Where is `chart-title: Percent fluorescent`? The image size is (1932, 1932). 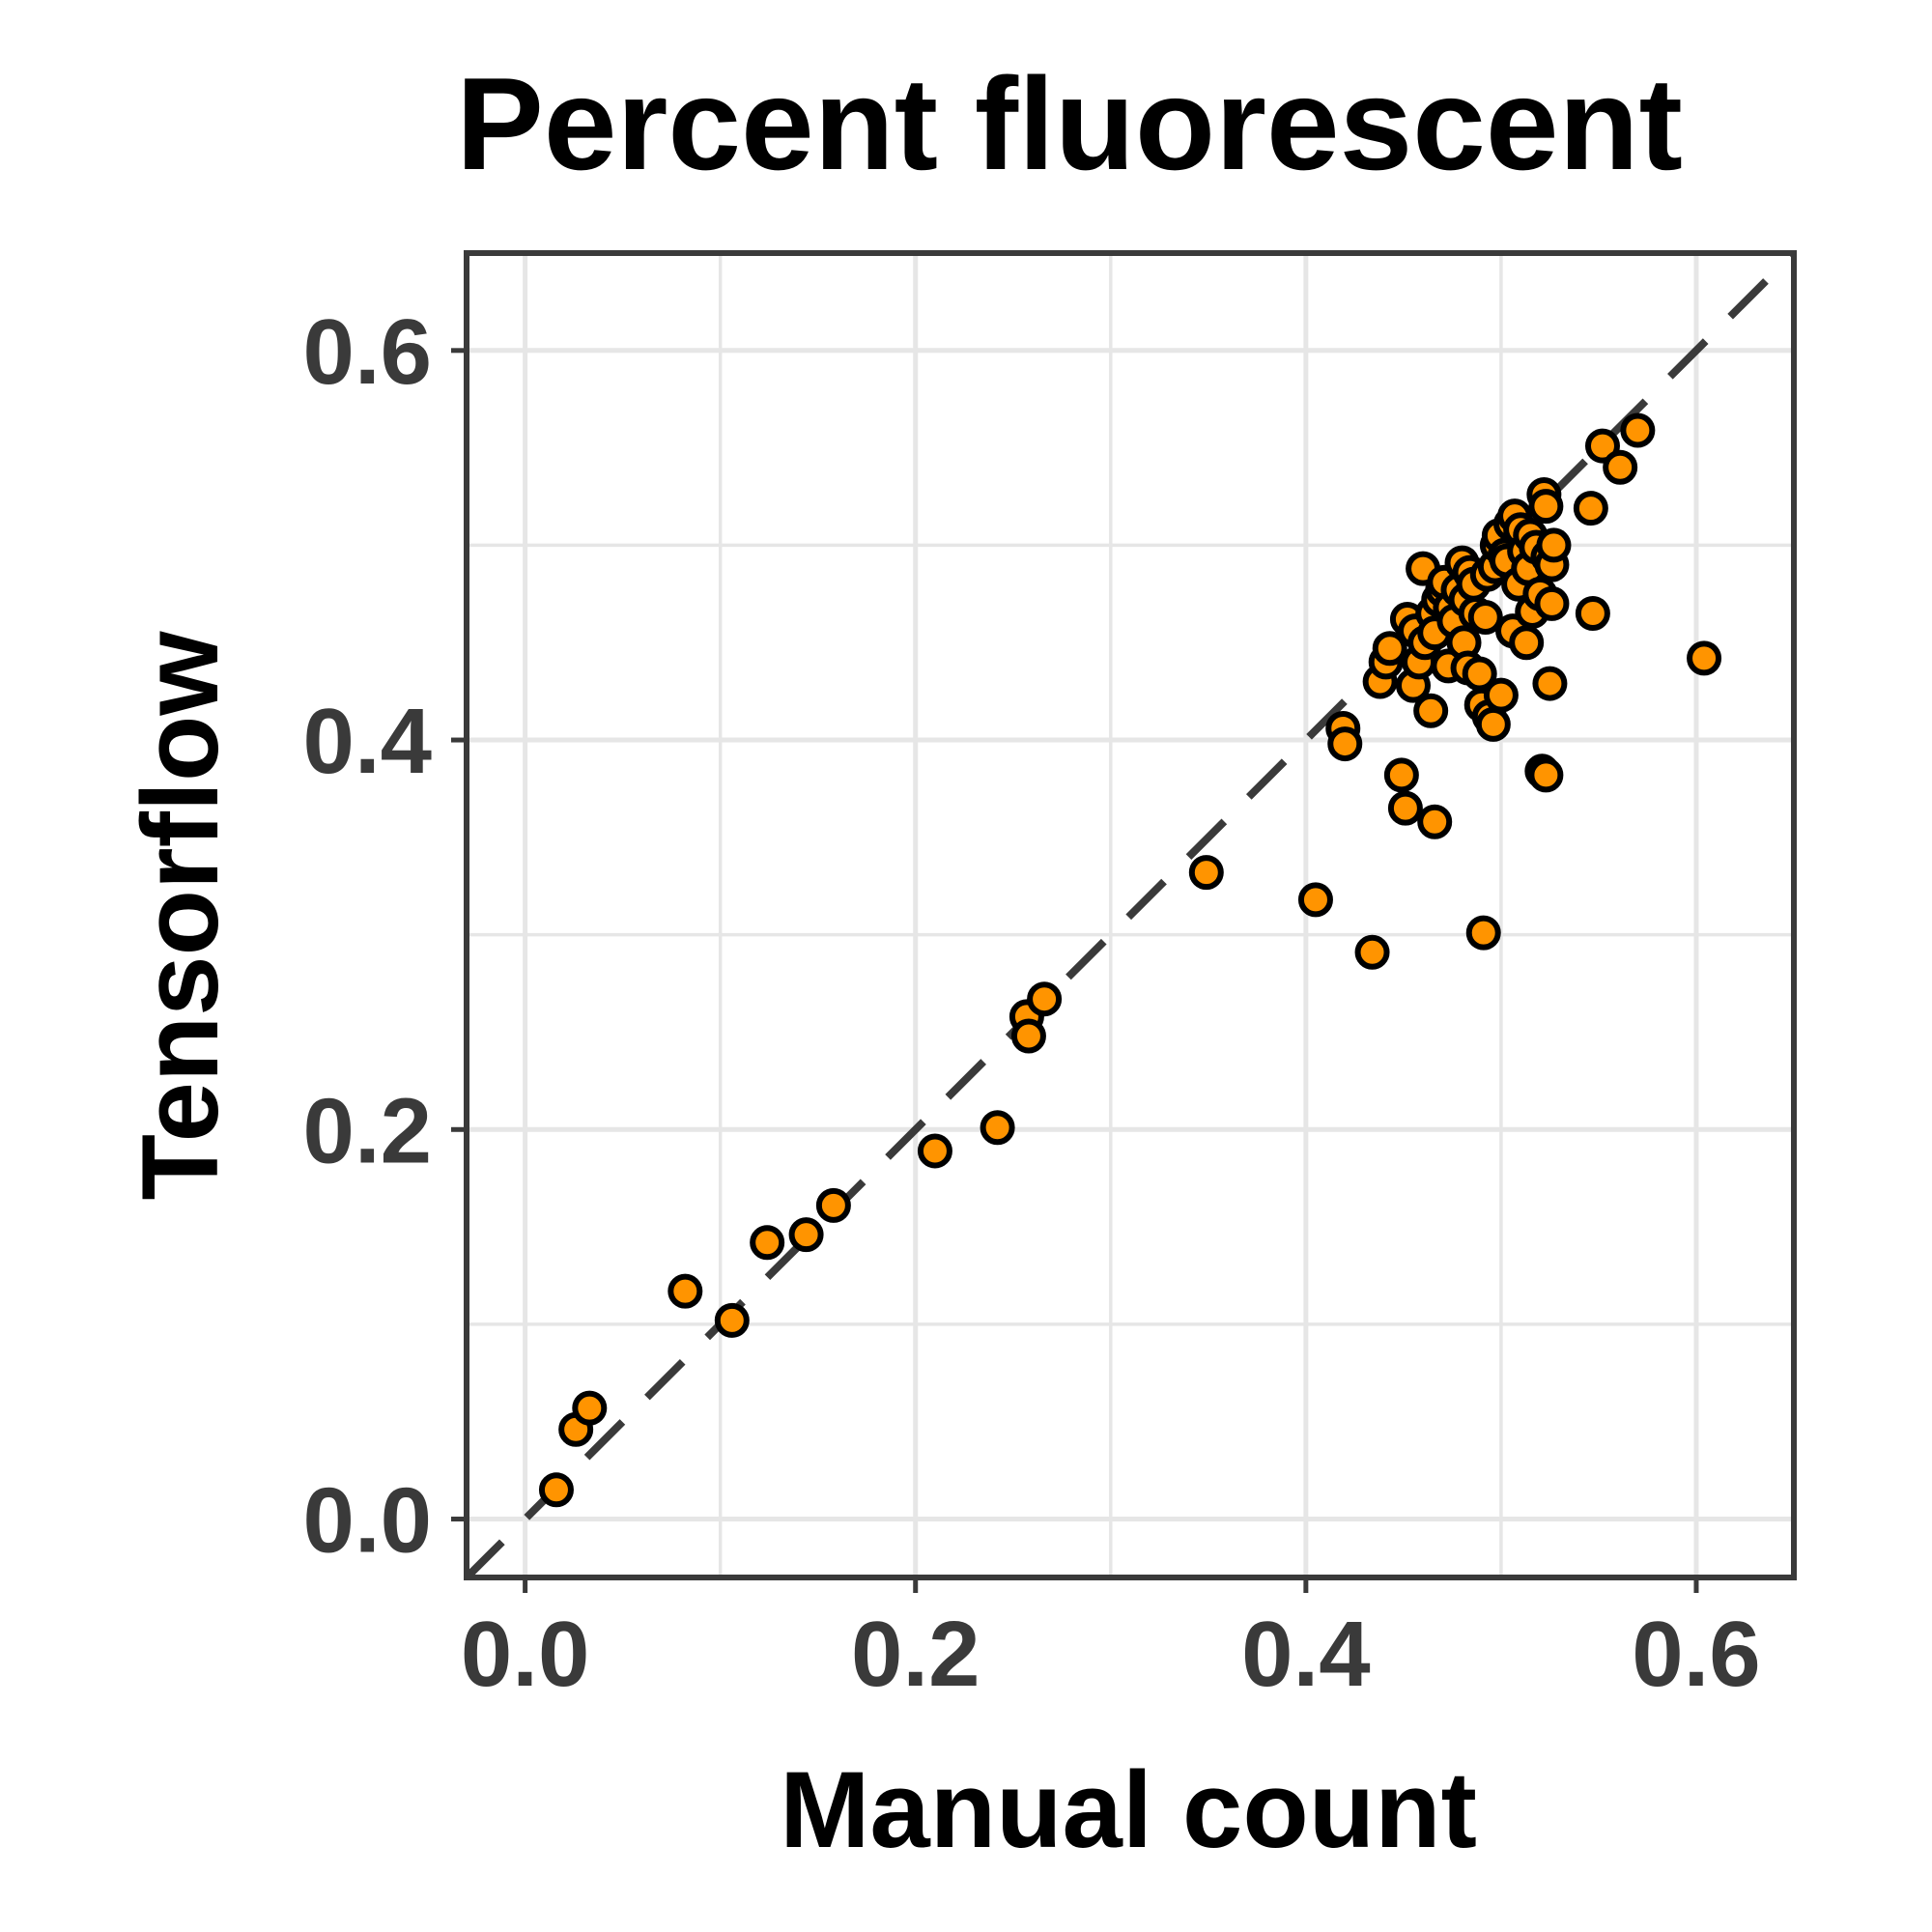 chart-title: Percent fluorescent is located at coordinates (1069, 123).